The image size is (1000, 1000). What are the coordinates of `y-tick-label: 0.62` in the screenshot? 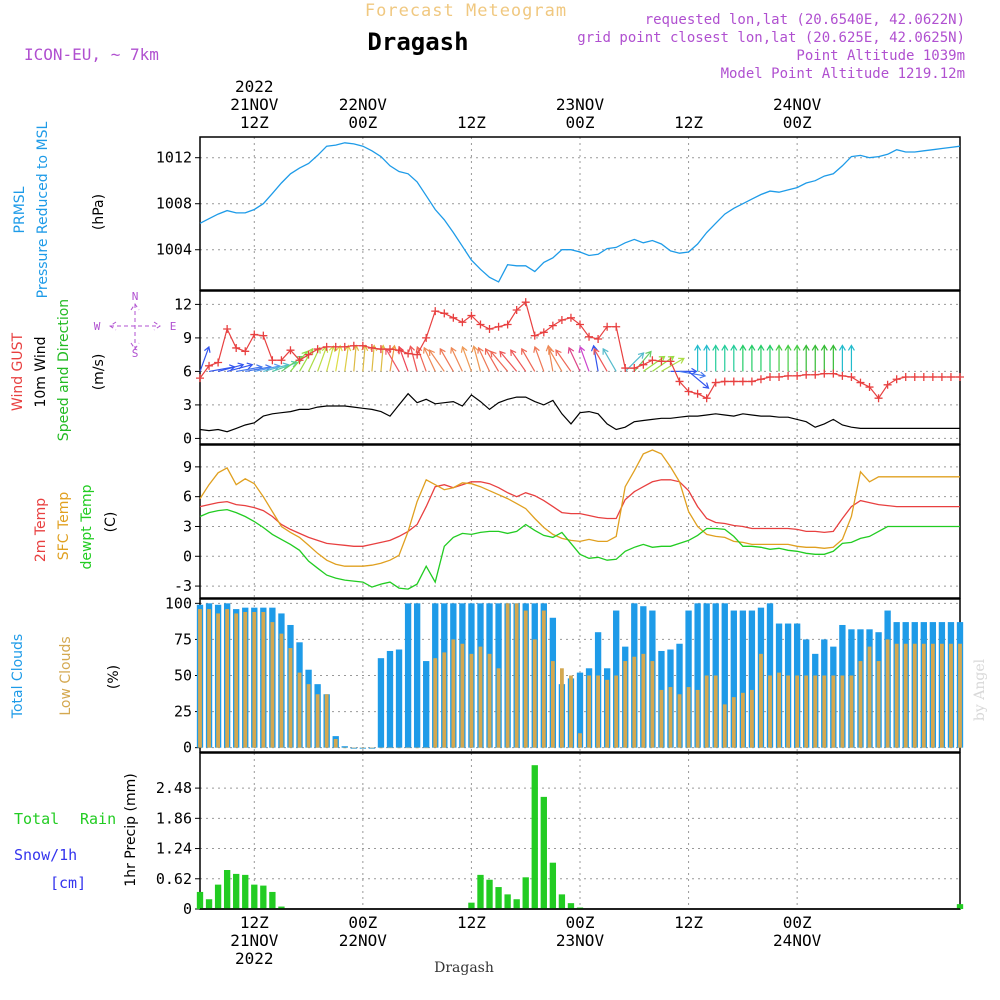 It's located at (174, 879).